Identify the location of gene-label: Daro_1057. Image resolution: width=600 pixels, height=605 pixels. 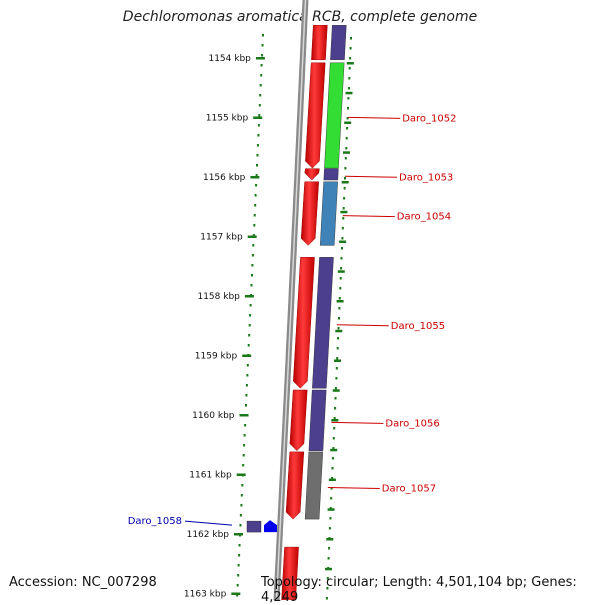
(409, 489).